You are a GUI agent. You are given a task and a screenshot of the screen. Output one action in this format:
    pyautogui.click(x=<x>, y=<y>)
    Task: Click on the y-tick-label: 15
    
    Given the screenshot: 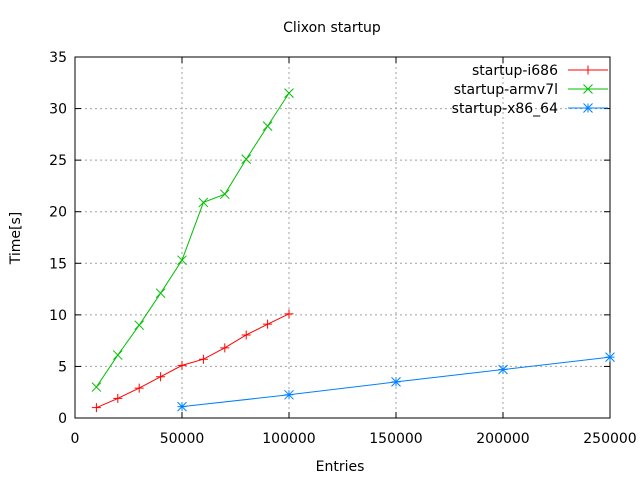 What is the action you would take?
    pyautogui.click(x=58, y=264)
    